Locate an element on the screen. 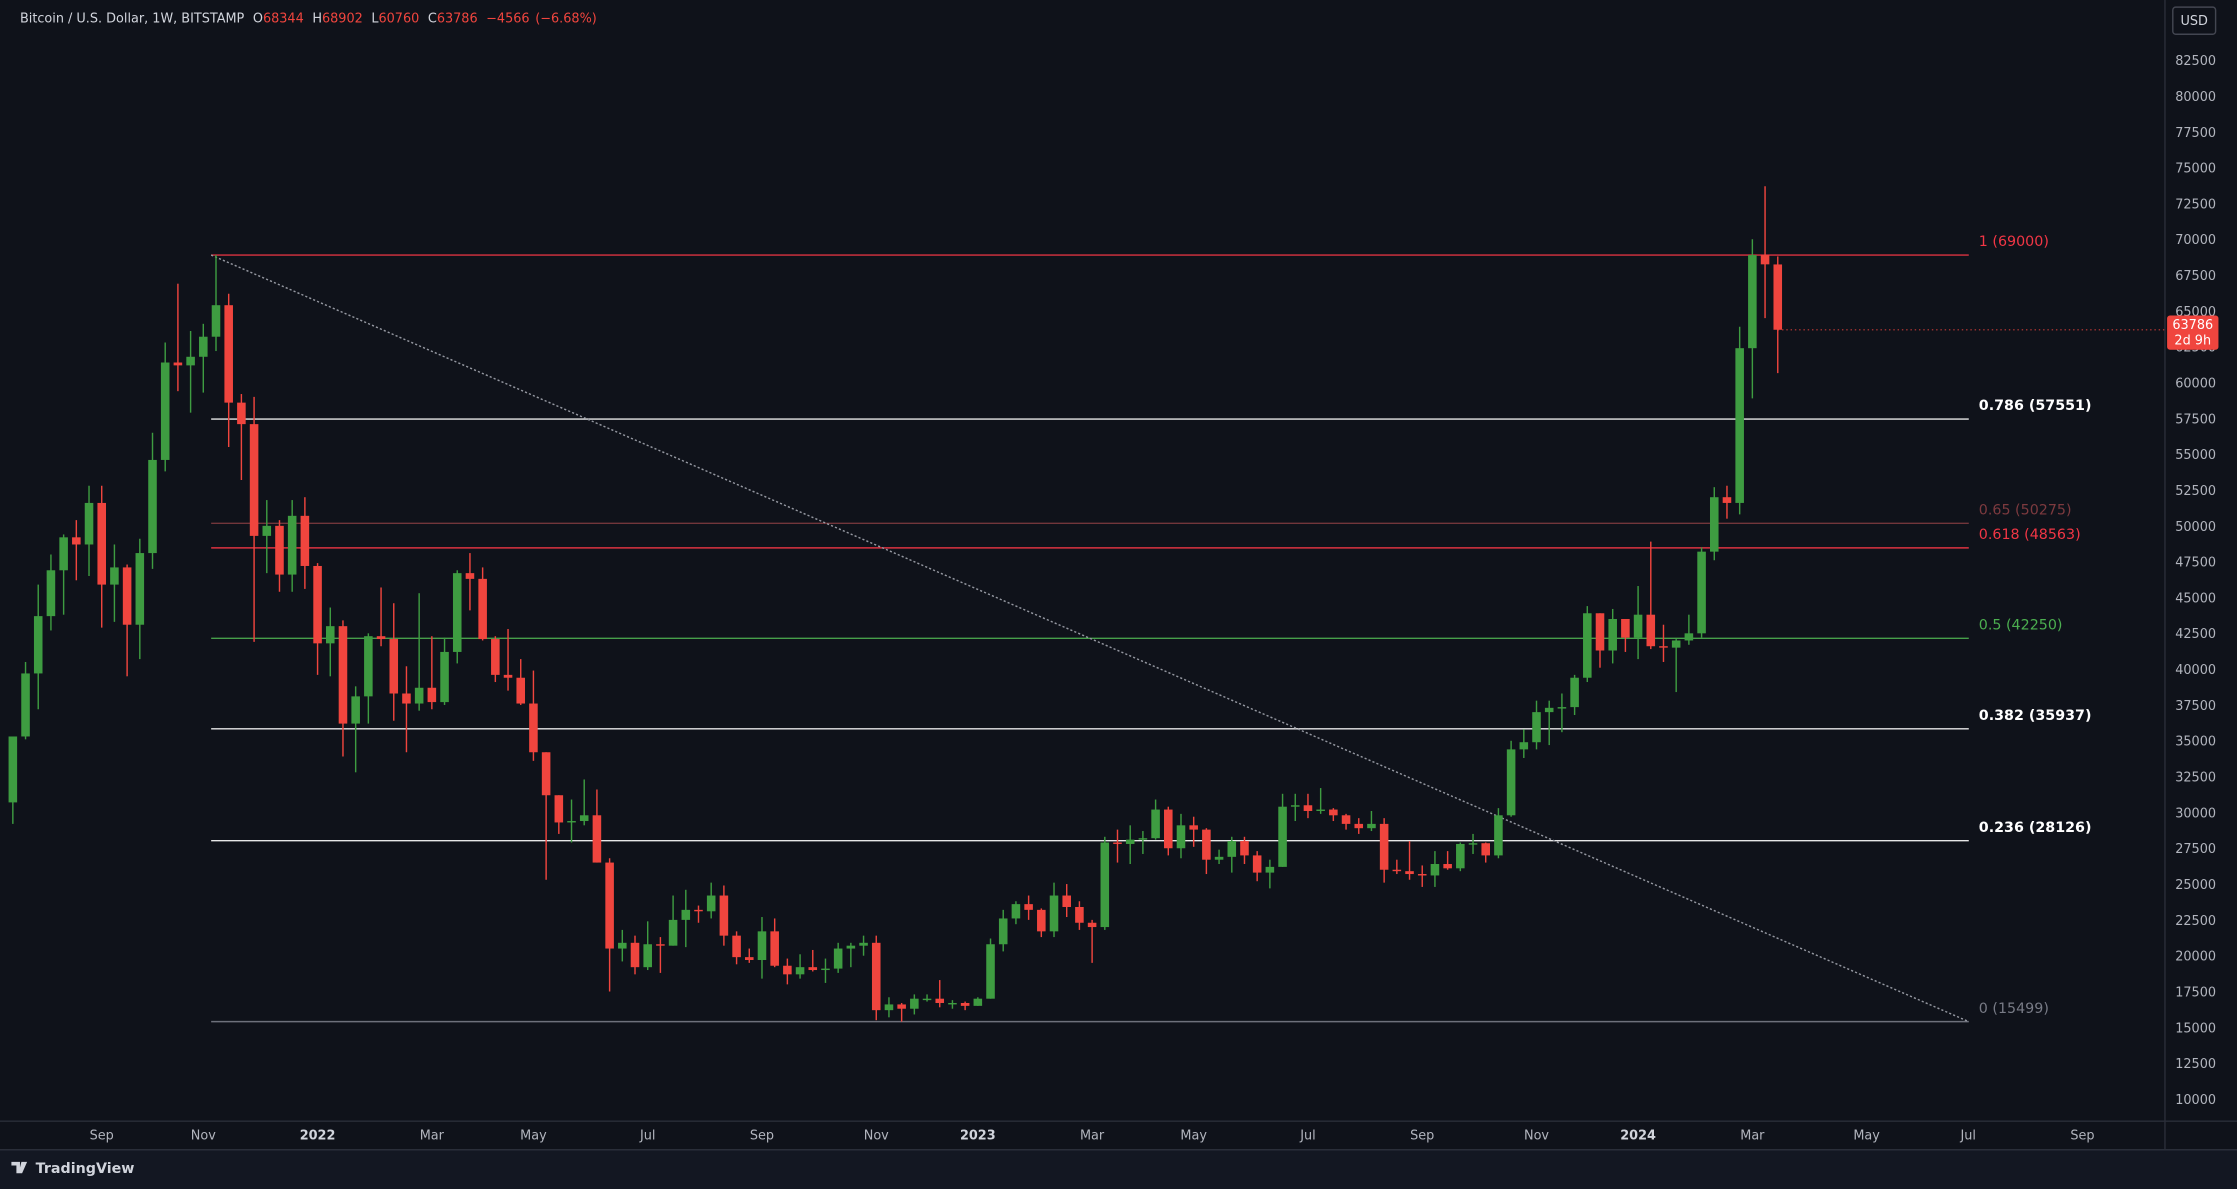 This screenshot has height=1189, width=2237. y-tick-label: 55000 is located at coordinates (2195, 455).